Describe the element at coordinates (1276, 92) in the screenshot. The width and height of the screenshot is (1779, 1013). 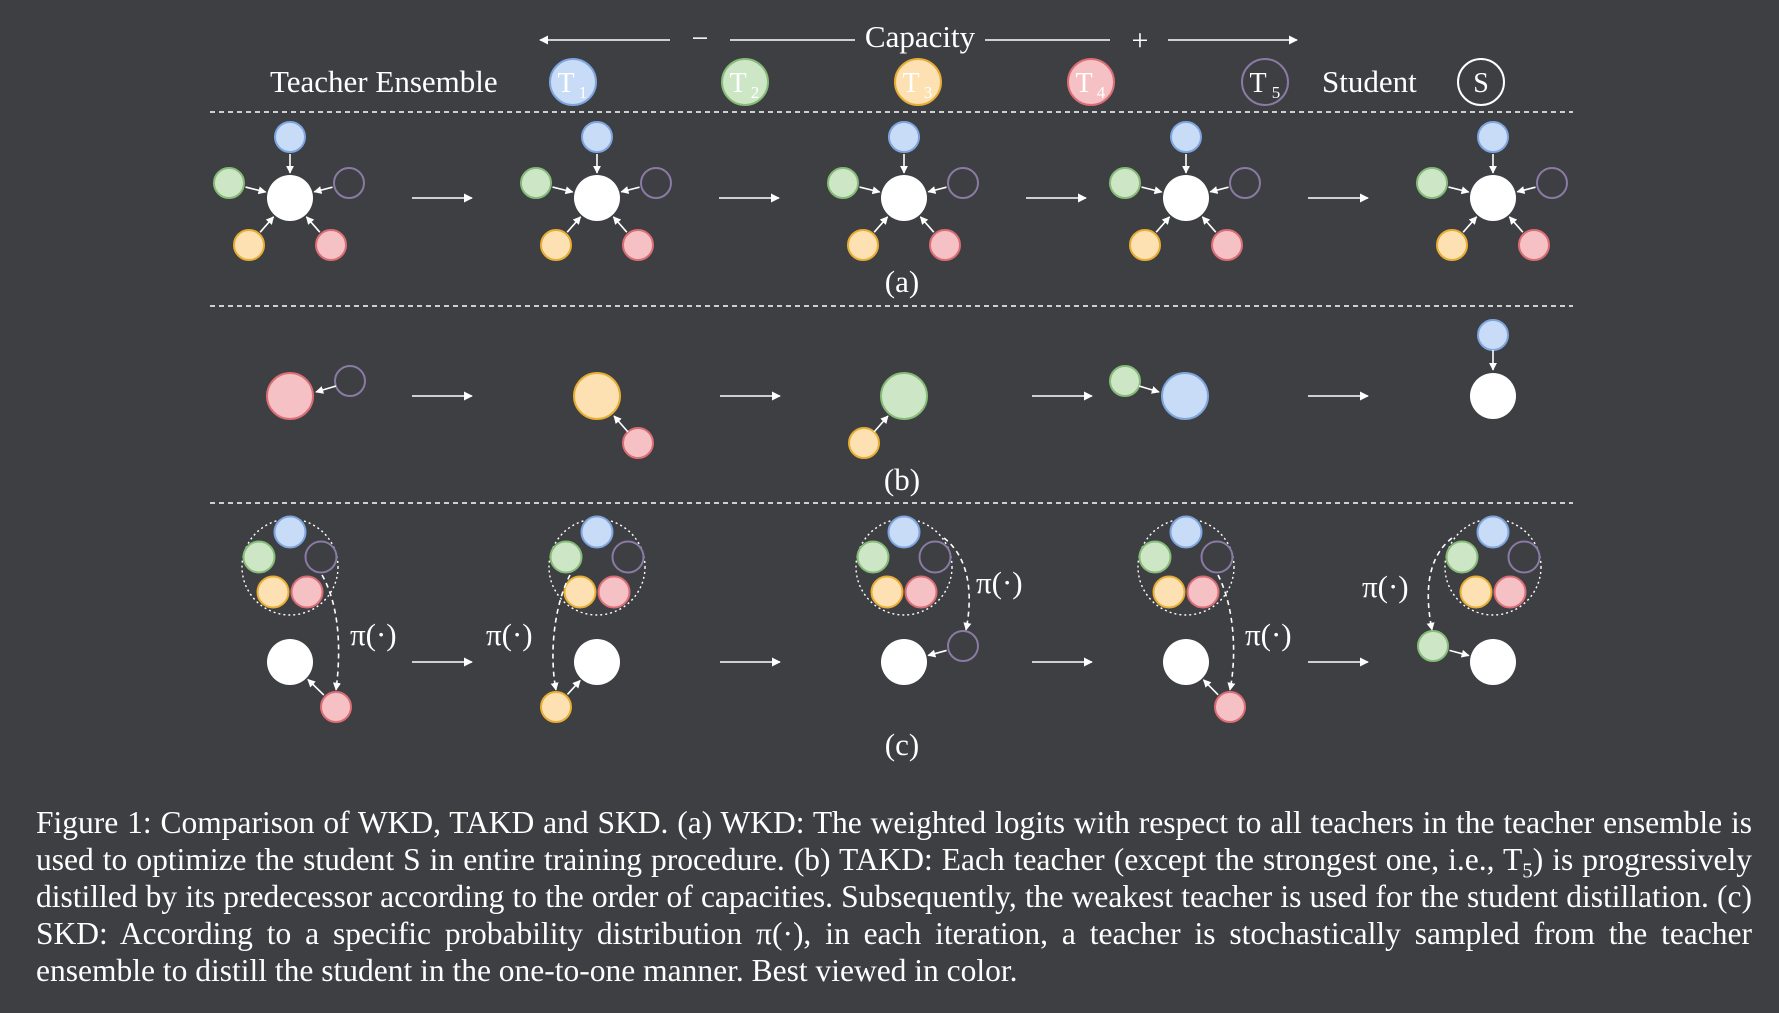
I see `svg-text: 5` at that location.